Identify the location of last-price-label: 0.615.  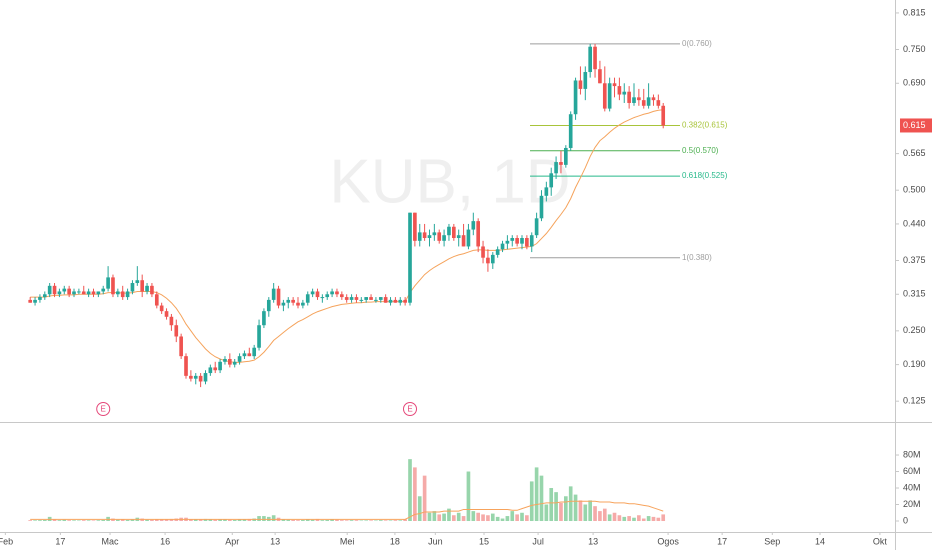
(914, 125).